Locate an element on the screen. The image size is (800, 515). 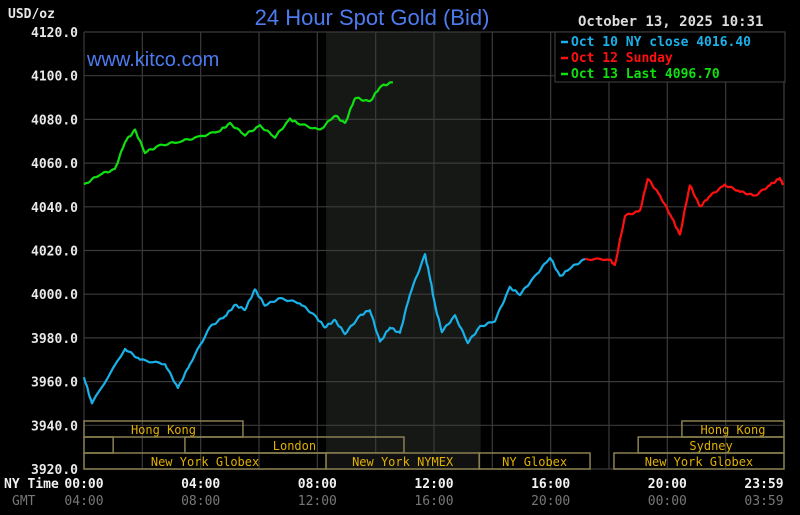
x-tick-label: 04:00 is located at coordinates (200, 484).